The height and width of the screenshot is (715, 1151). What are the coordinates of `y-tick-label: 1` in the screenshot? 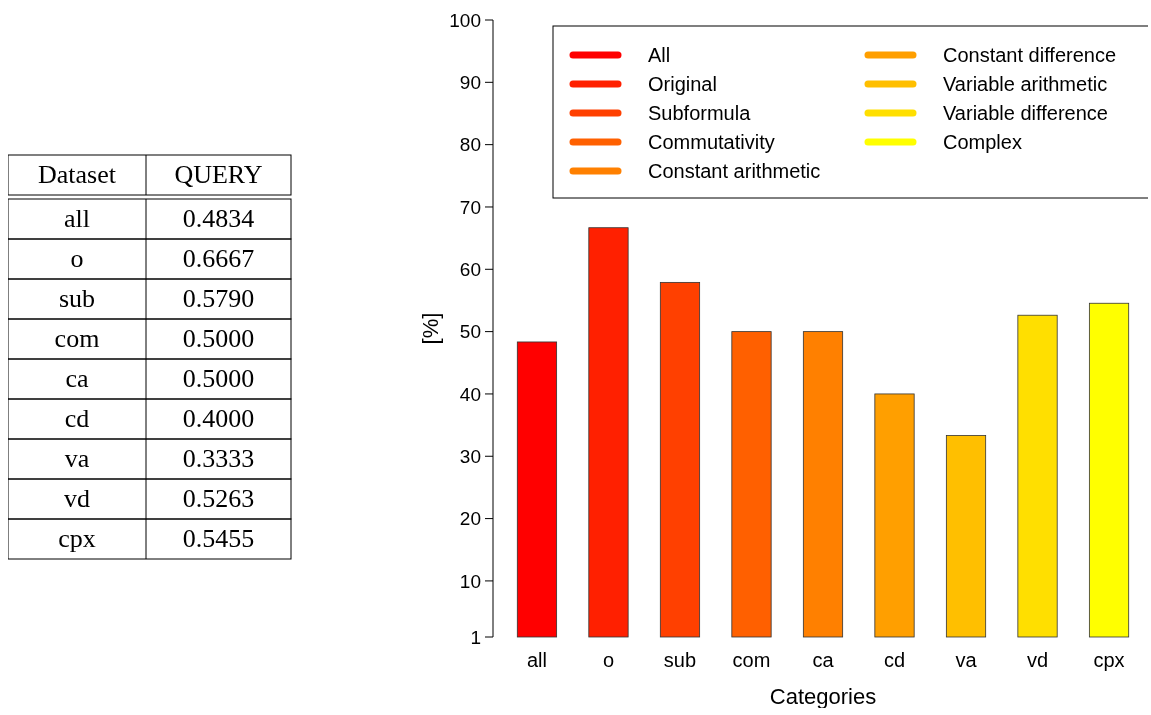 It's located at (475, 637).